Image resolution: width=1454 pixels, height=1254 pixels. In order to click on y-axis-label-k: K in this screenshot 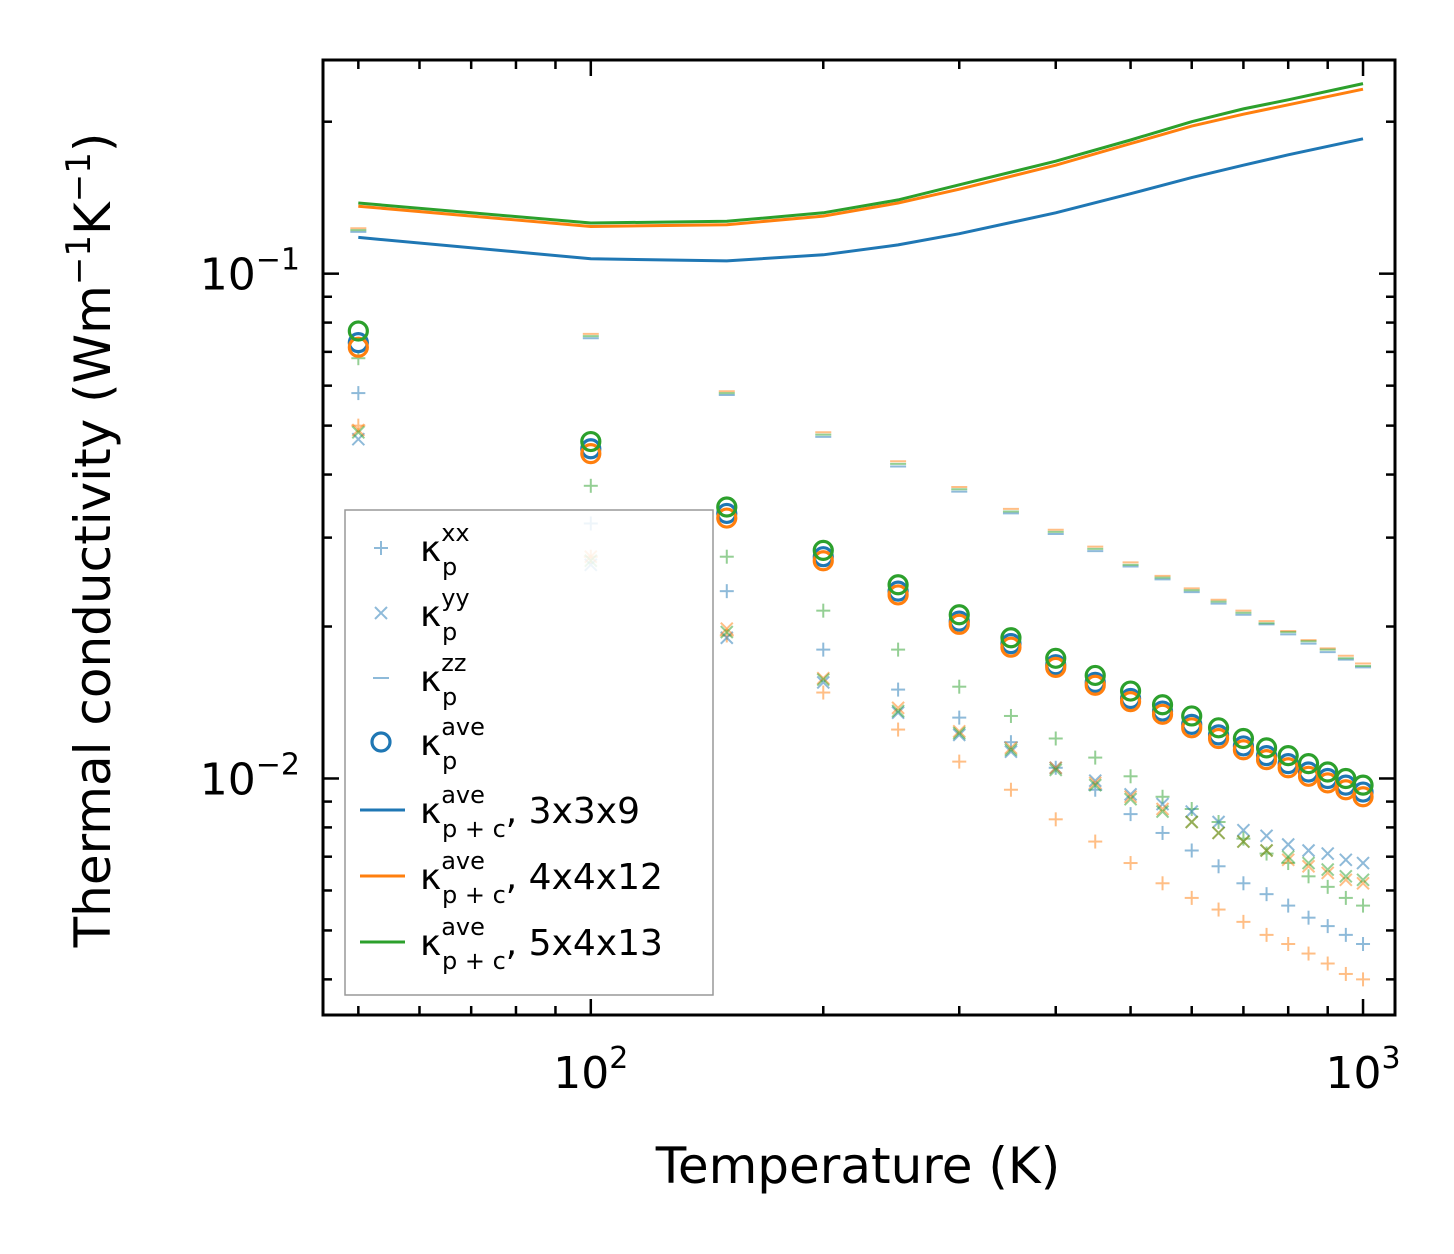, I will do `click(93, 218)`.